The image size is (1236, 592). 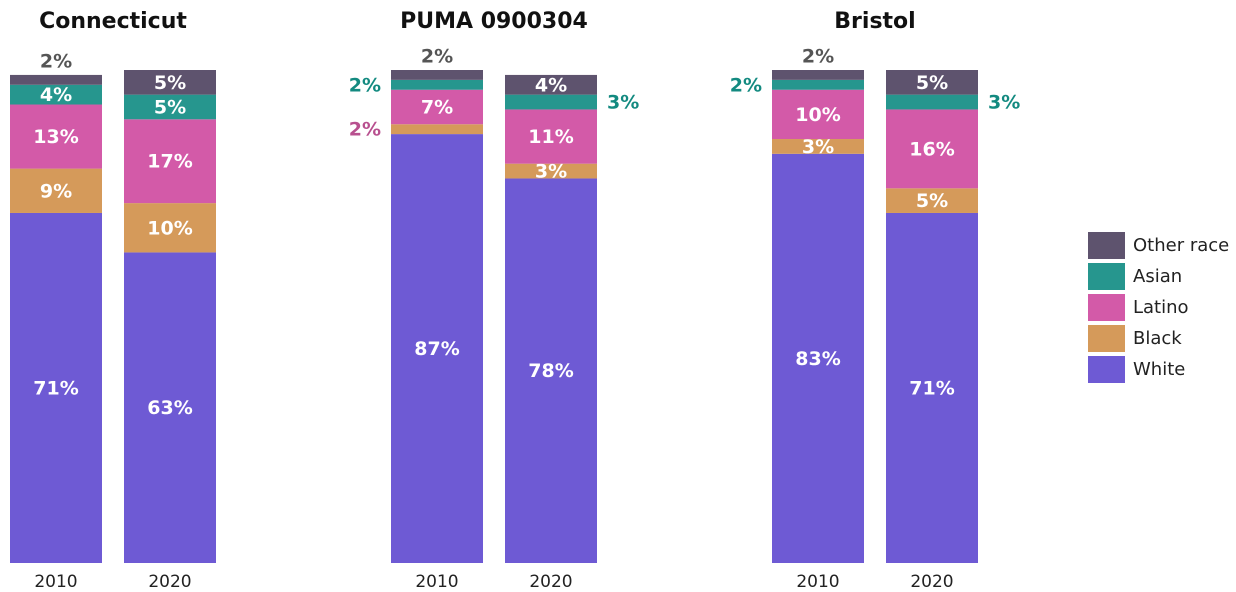 I want to click on value-label: 9%, so click(x=56, y=191).